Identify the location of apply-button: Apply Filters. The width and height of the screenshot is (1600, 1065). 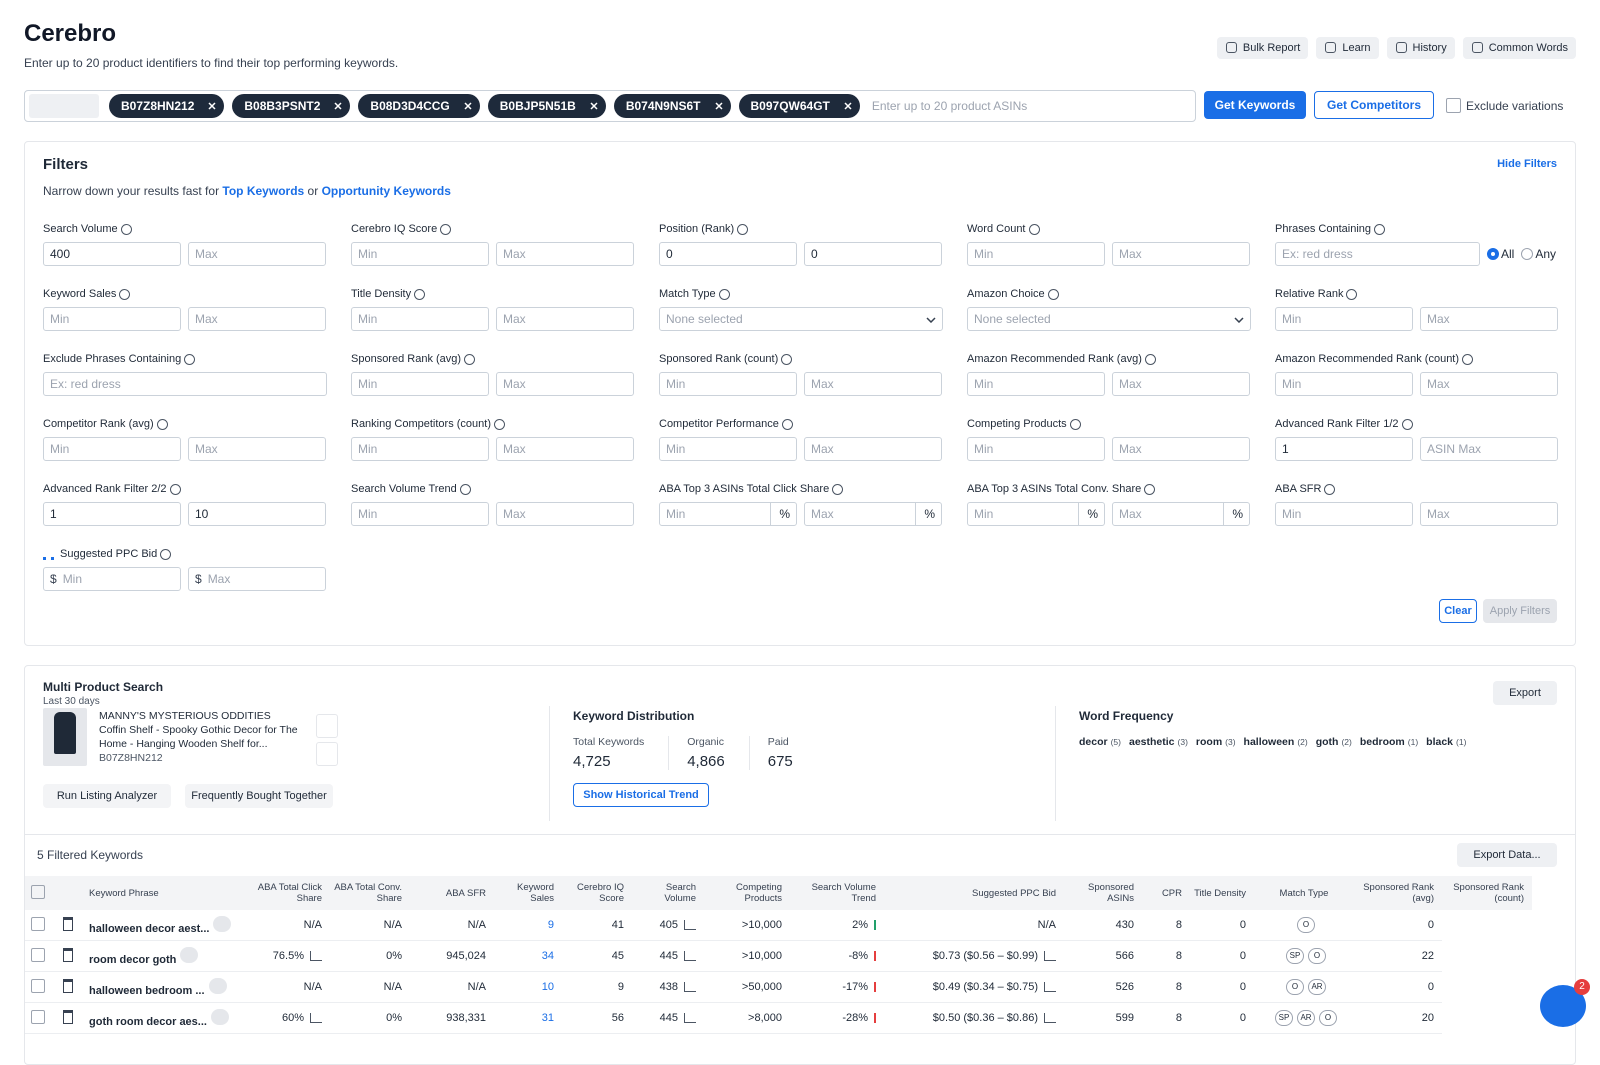
(1520, 611).